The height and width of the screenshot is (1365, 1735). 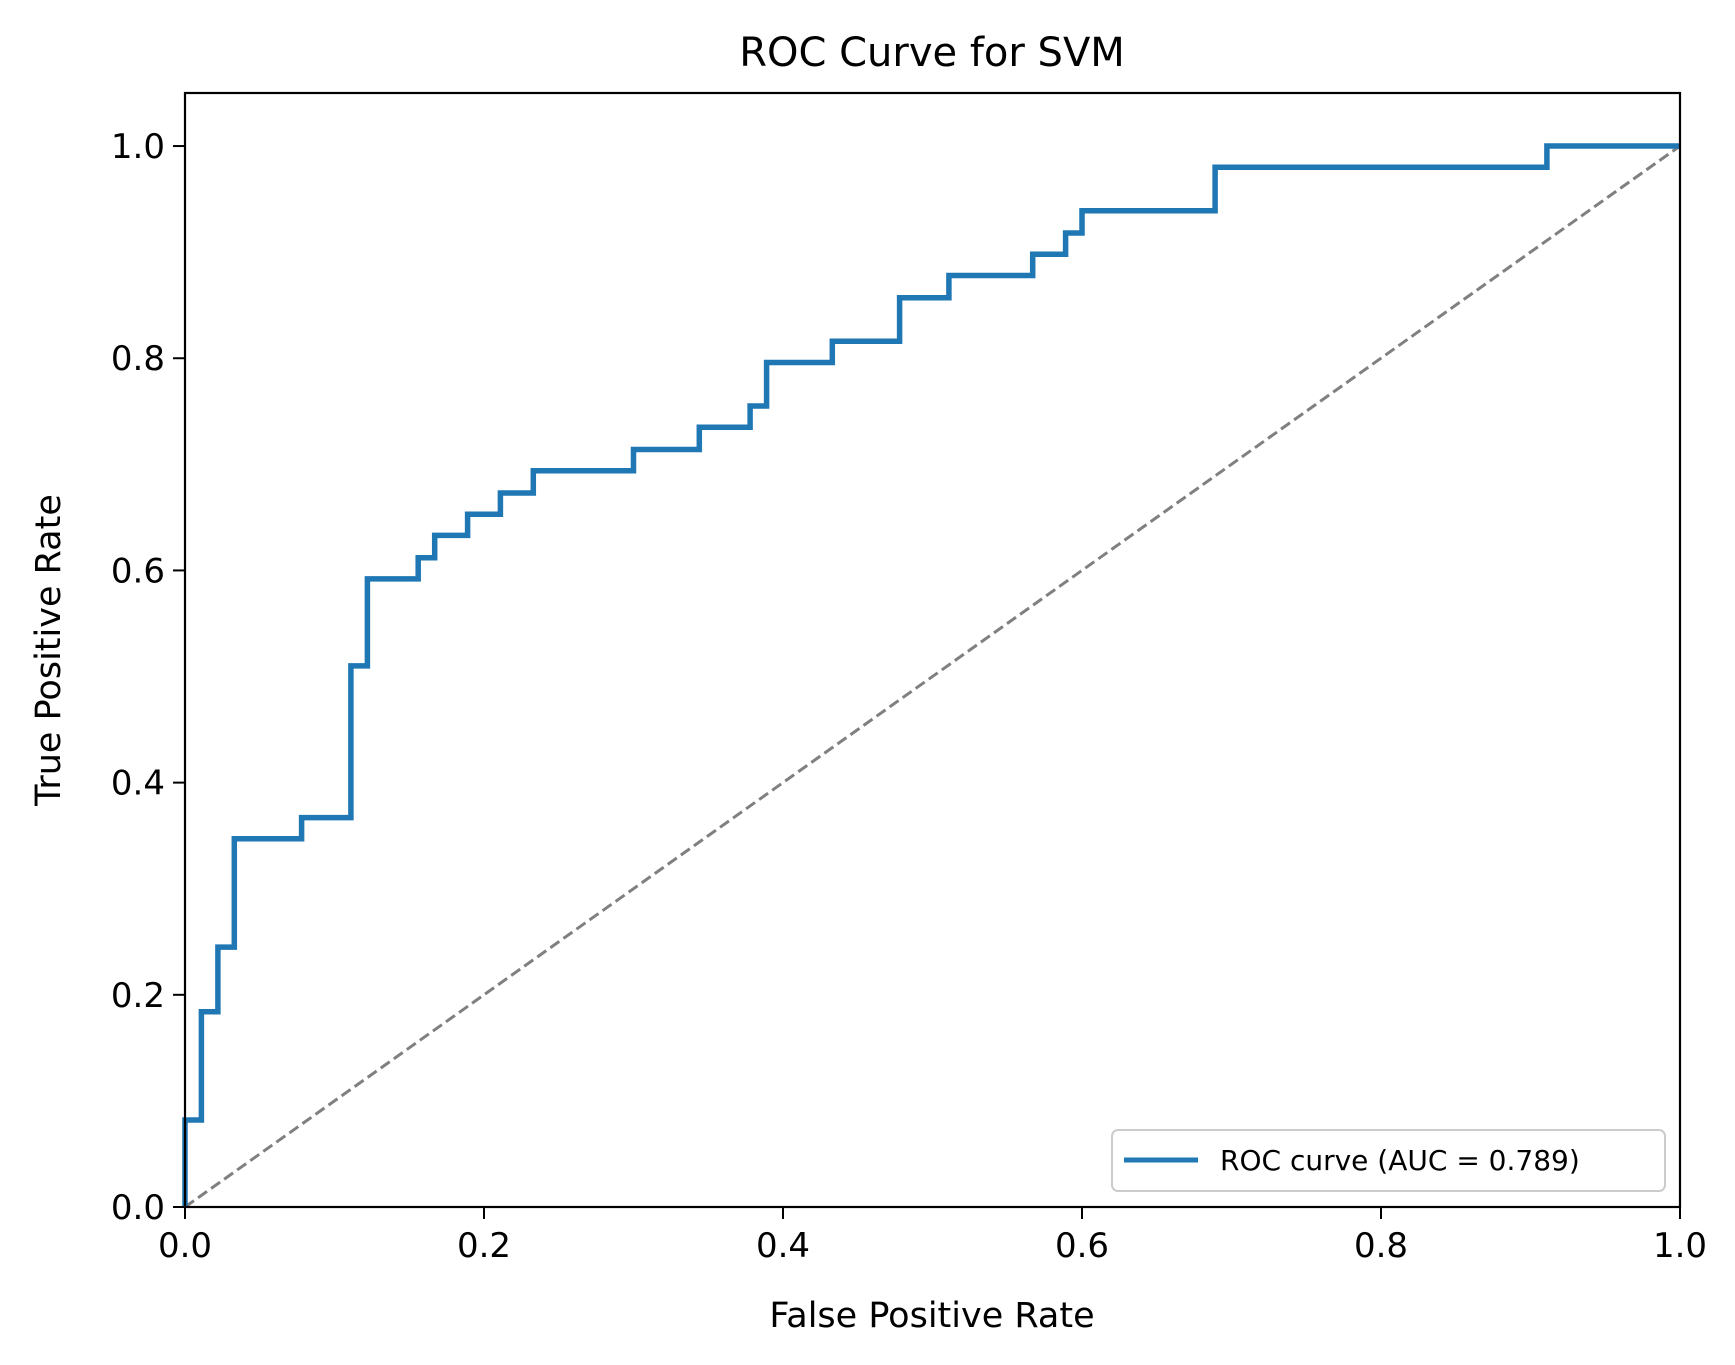 What do you see at coordinates (1381, 1246) in the screenshot?
I see `x-tick-label: 0.8` at bounding box center [1381, 1246].